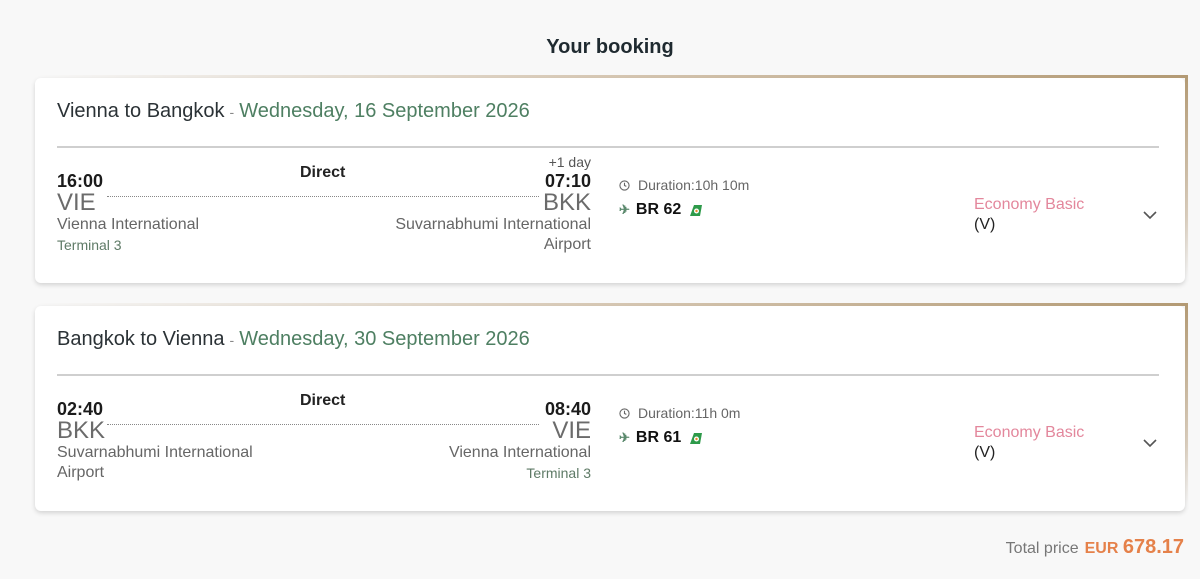 Image resolution: width=1200 pixels, height=579 pixels. I want to click on arrival-airport: Suvarnabhumi International Airport, so click(493, 234).